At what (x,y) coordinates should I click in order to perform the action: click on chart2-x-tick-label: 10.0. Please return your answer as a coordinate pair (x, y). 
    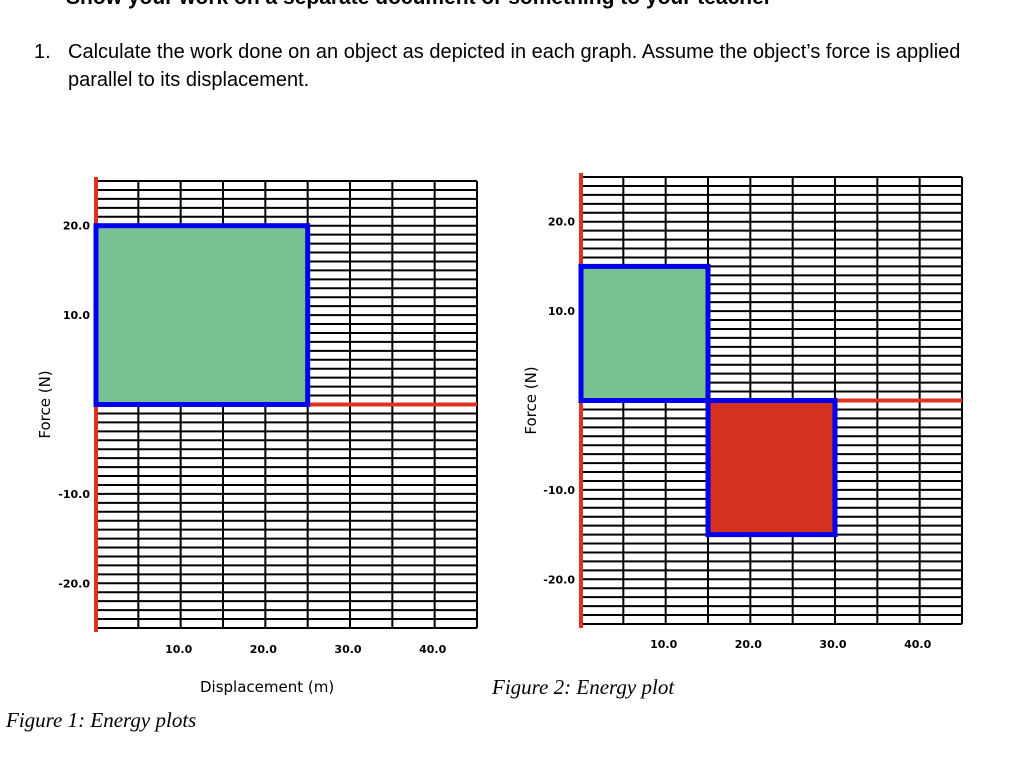
    Looking at the image, I should click on (663, 644).